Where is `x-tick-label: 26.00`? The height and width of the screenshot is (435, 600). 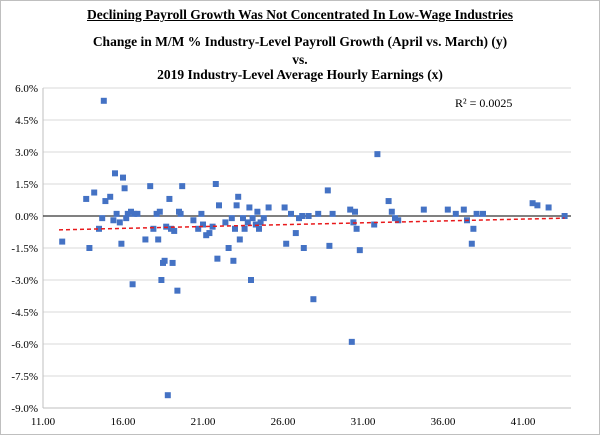 x-tick-label: 26.00 is located at coordinates (283, 422).